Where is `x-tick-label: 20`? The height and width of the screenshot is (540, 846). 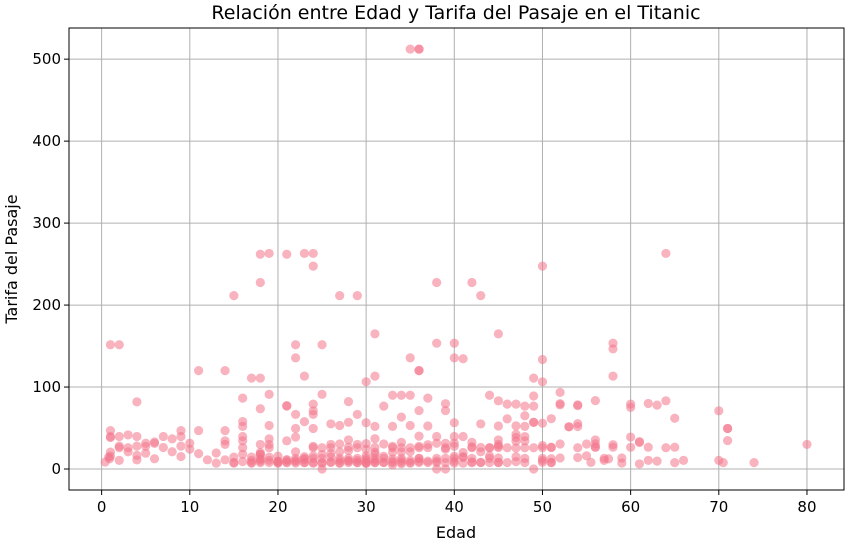 x-tick-label: 20 is located at coordinates (277, 507).